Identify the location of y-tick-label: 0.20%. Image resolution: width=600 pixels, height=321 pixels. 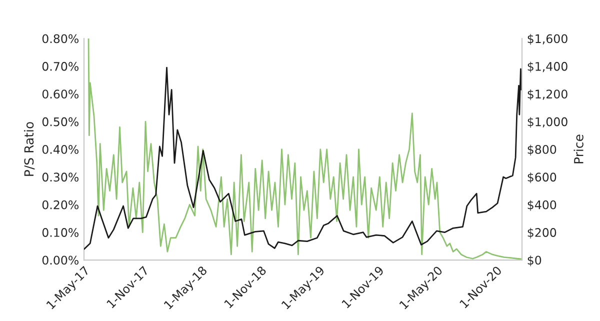
(60, 205).